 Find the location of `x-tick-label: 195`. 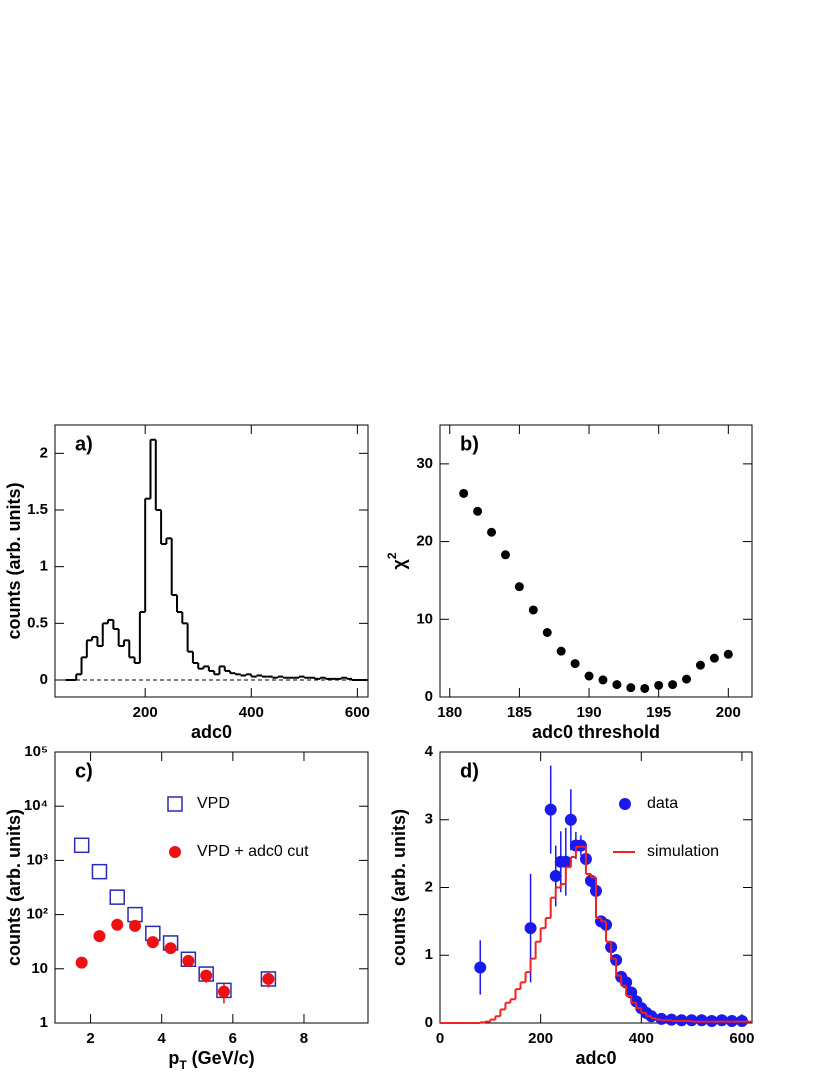

x-tick-label: 195 is located at coordinates (658, 712).